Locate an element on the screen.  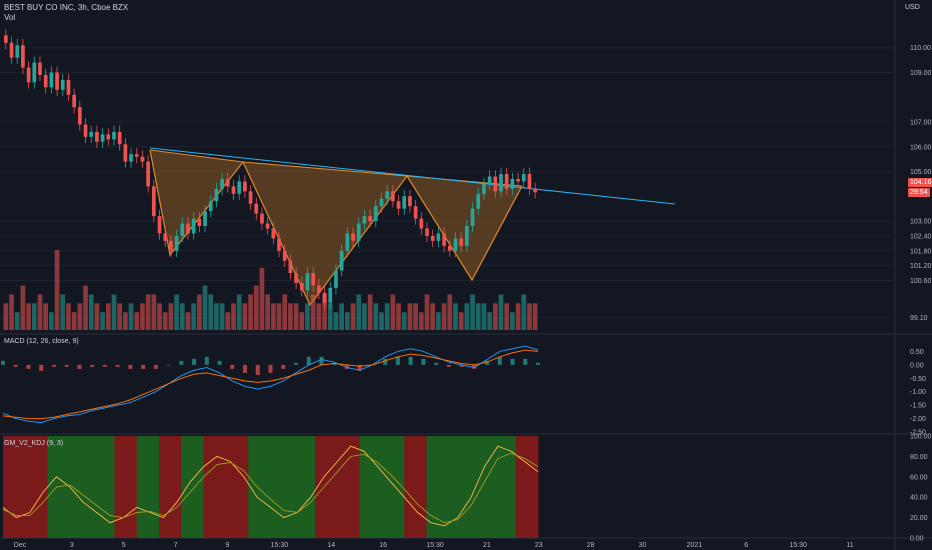
time-tick-label: 11 is located at coordinates (849, 545).